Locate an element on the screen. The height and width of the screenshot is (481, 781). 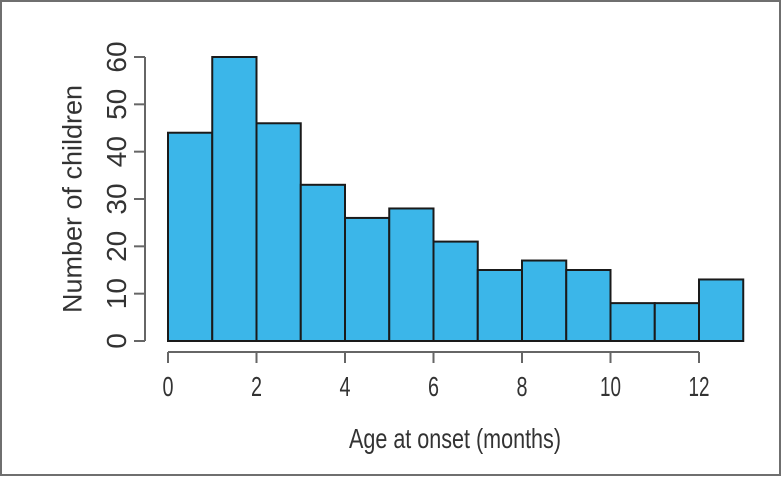
x-tick-label: 10 is located at coordinates (610, 386).